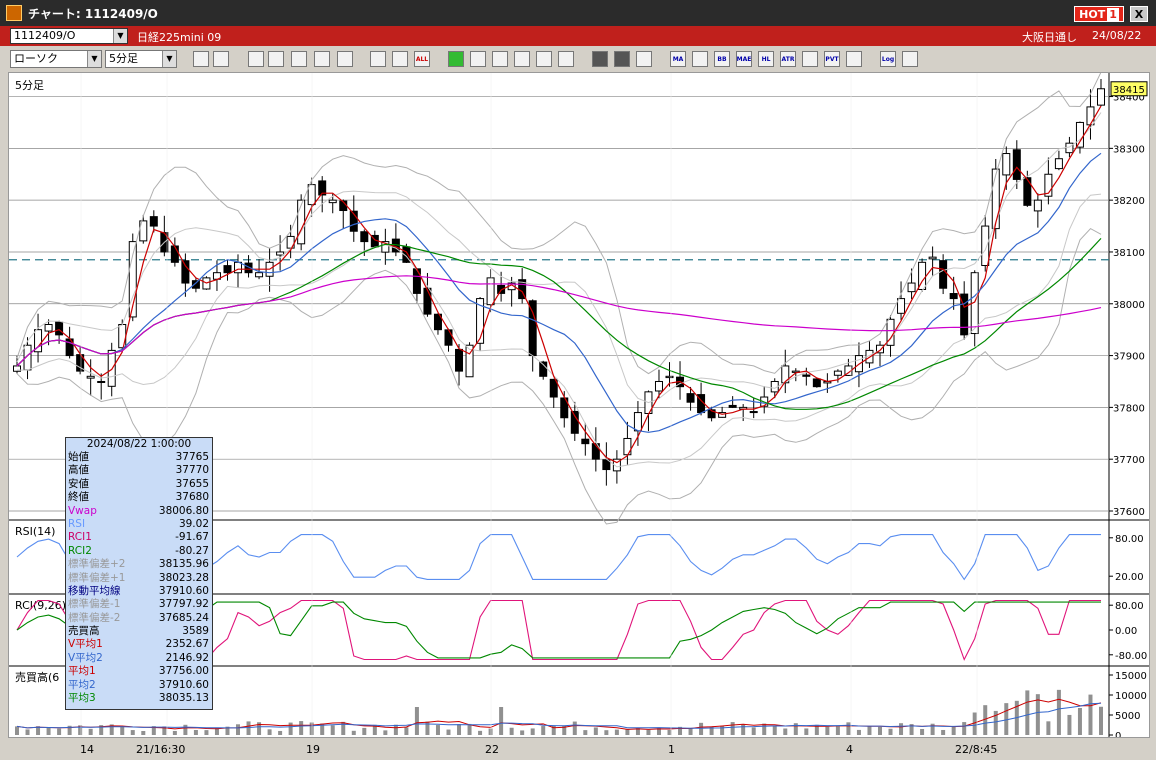 This screenshot has width=1156, height=760. Describe the element at coordinates (1131, 656) in the screenshot. I see `rci-tick-label: -80.00` at that location.